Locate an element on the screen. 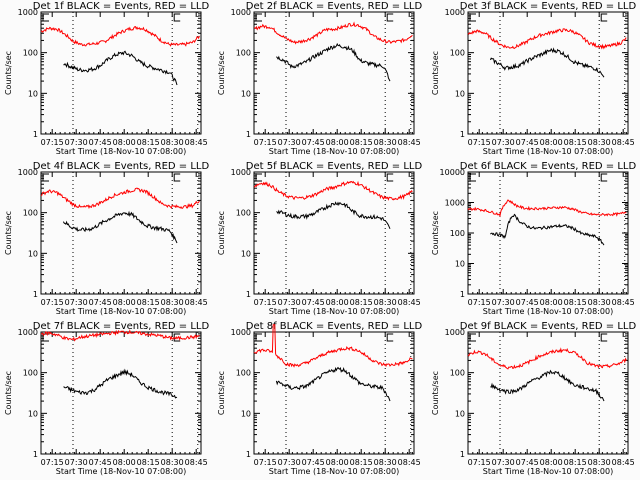  panel-title: Det 6f BLACK = Events, RED = LLD is located at coordinates (548, 166).